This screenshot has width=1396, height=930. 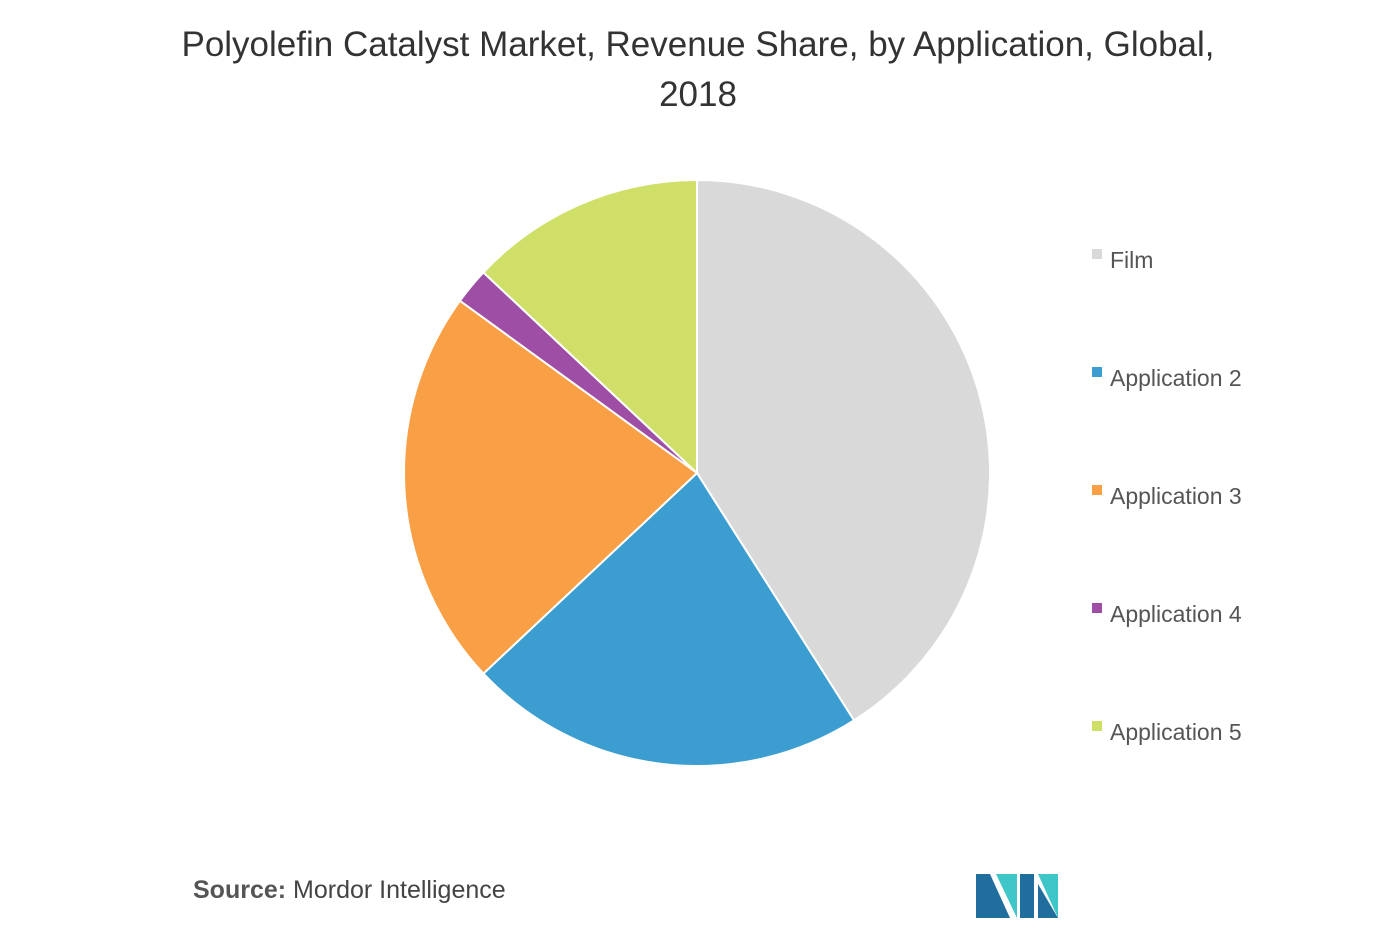 What do you see at coordinates (240, 890) in the screenshot?
I see `source-label: Source:` at bounding box center [240, 890].